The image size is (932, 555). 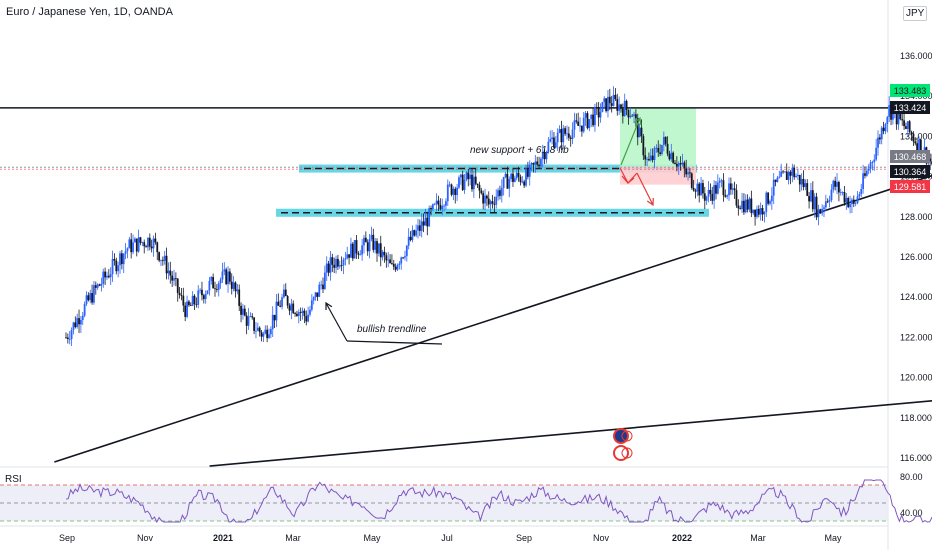 What do you see at coordinates (910, 157) in the screenshot?
I see `price-badge-label: 130.468` at bounding box center [910, 157].